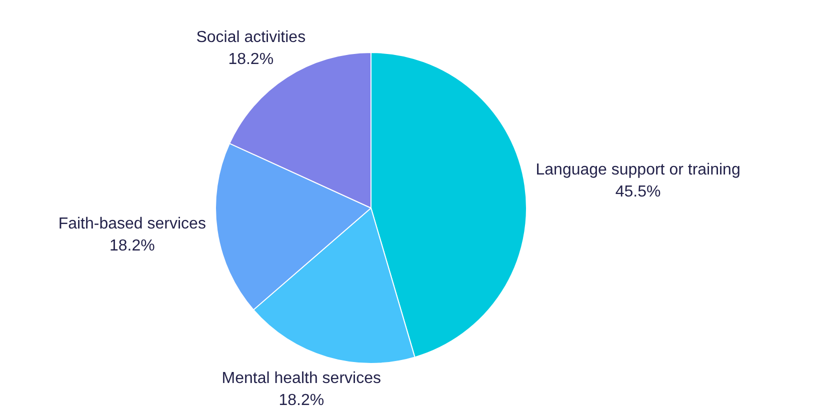 This screenshot has height=410, width=820. Describe the element at coordinates (638, 191) in the screenshot. I see `data-label: 45.5%` at that location.